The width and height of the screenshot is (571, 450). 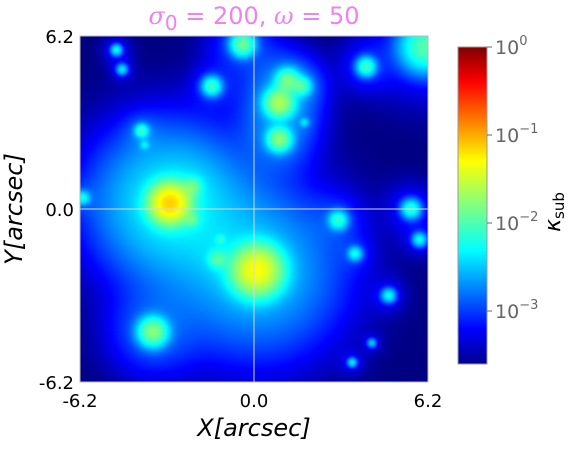 I want to click on y-tick-label: 6.2, so click(x=59, y=37).